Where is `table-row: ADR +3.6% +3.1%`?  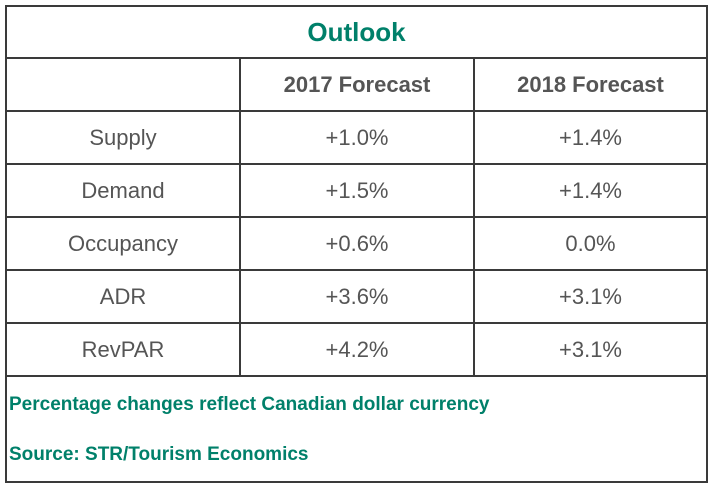 table-row: ADR +3.6% +3.1% is located at coordinates (356, 296).